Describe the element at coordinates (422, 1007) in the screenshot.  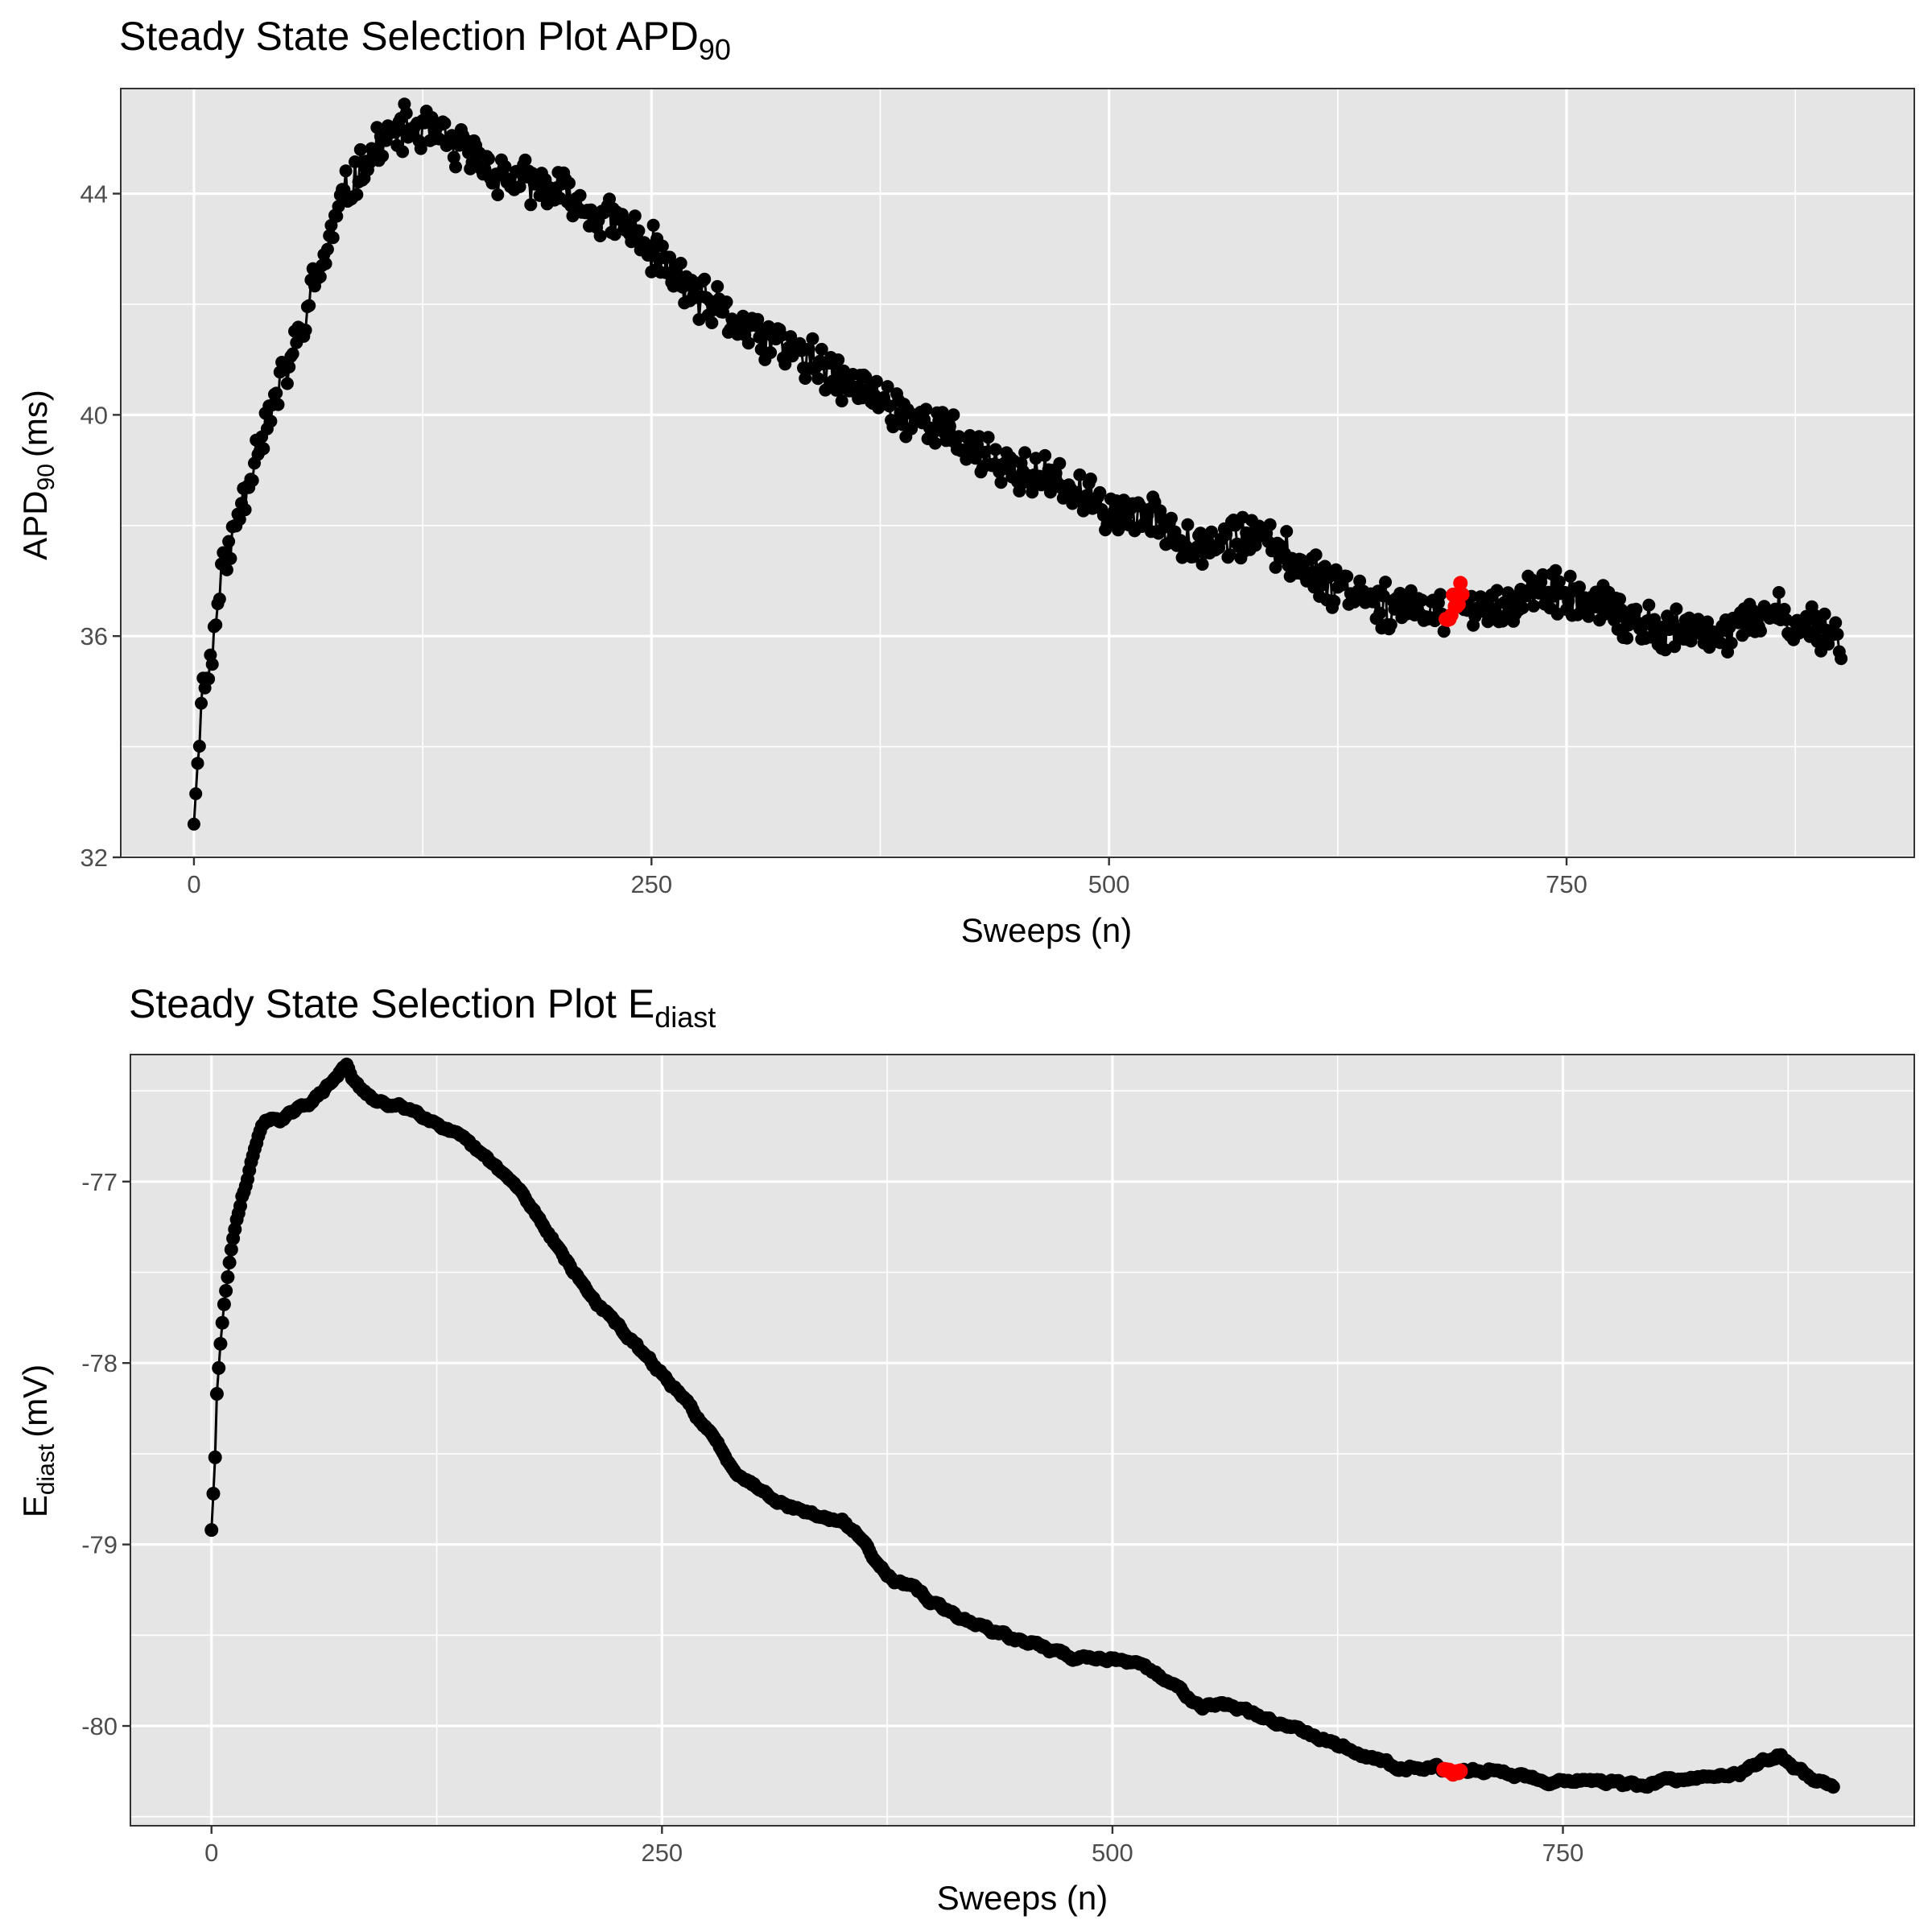
I see `chart-title: Steady State Selection Plot Ediast` at that location.